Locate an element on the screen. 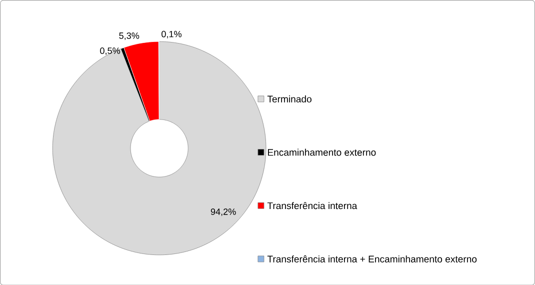 The image size is (535, 285). legend-label: Terminado is located at coordinates (289, 98).